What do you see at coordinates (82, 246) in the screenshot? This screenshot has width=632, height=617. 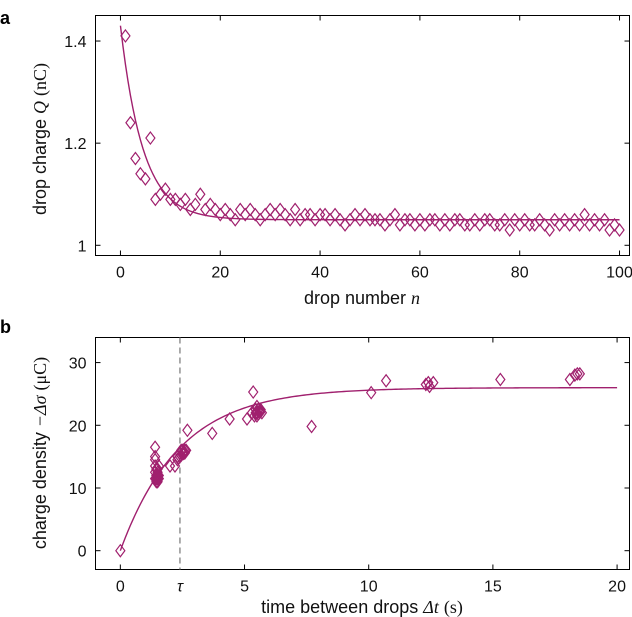 I see `y-tick-label: 1` at bounding box center [82, 246].